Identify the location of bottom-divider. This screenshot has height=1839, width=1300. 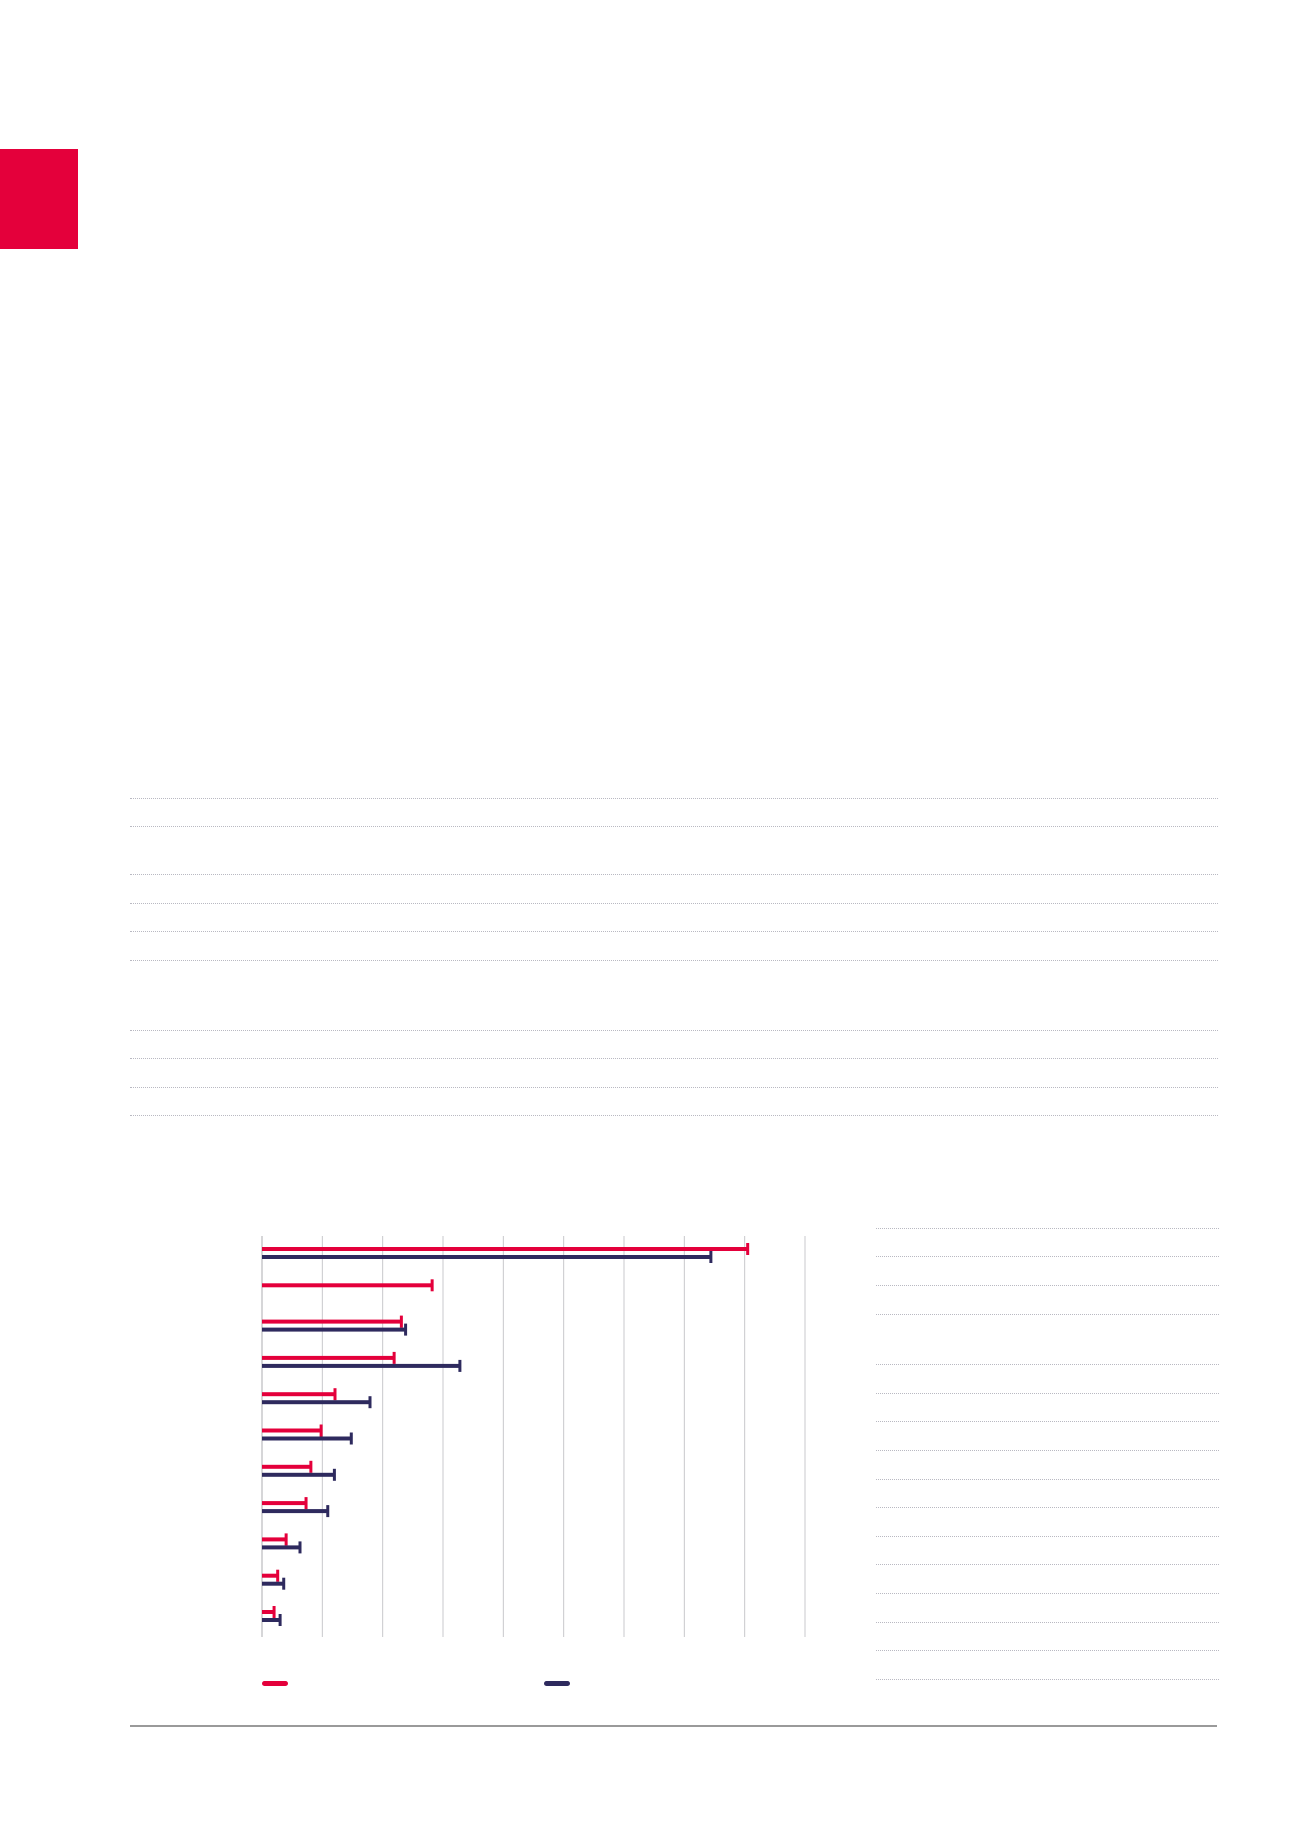
(673, 1726).